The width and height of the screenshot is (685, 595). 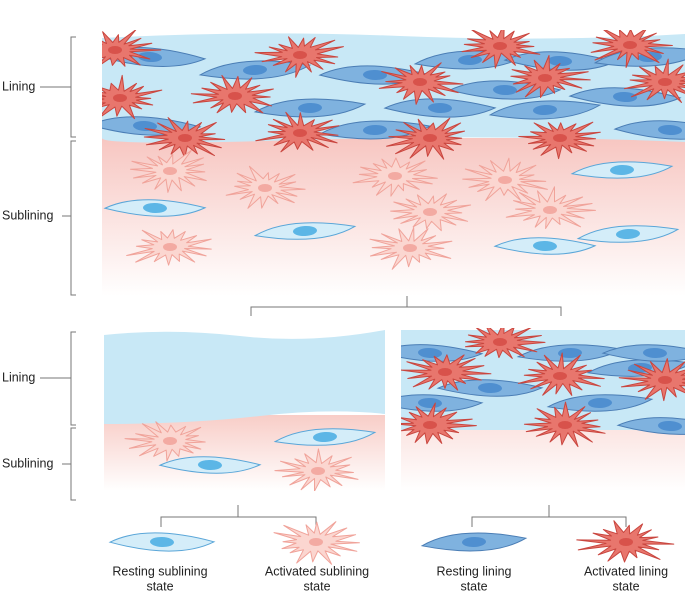 I want to click on bottom-left-cells, so click(x=250, y=456).